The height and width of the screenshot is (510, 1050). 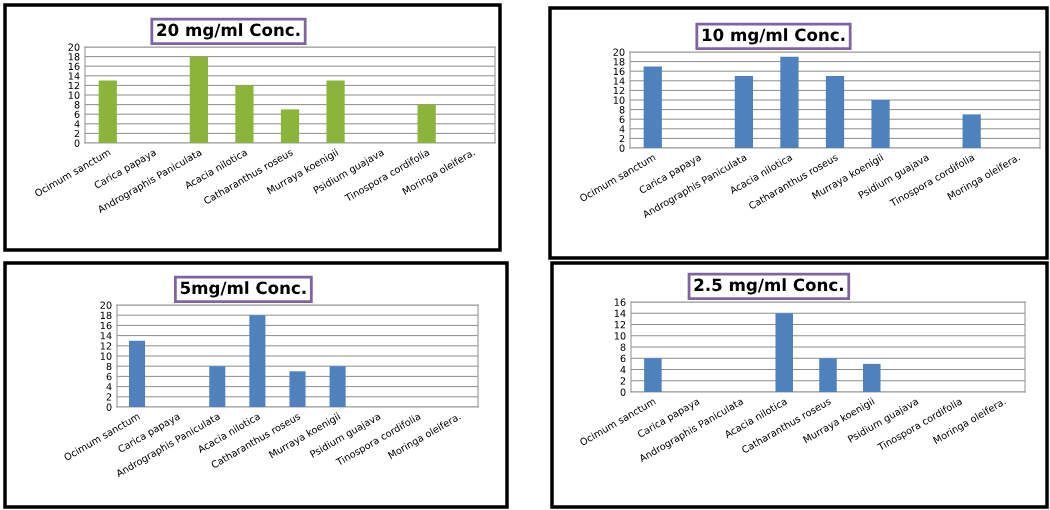 I want to click on chart-title: 10 mg/ml Conc., so click(x=773, y=36).